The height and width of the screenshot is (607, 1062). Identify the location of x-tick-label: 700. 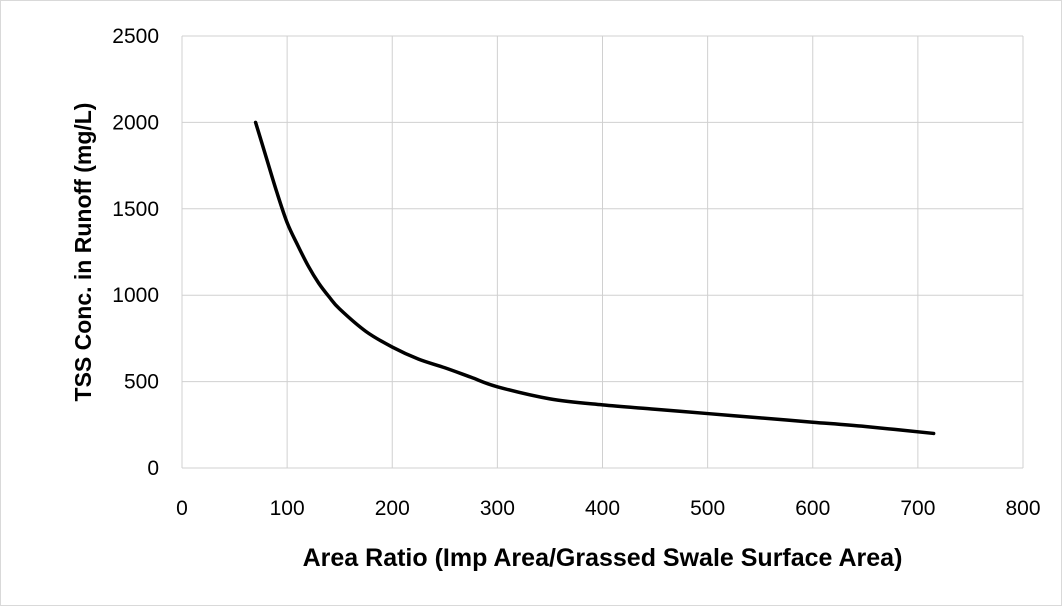
(917, 508).